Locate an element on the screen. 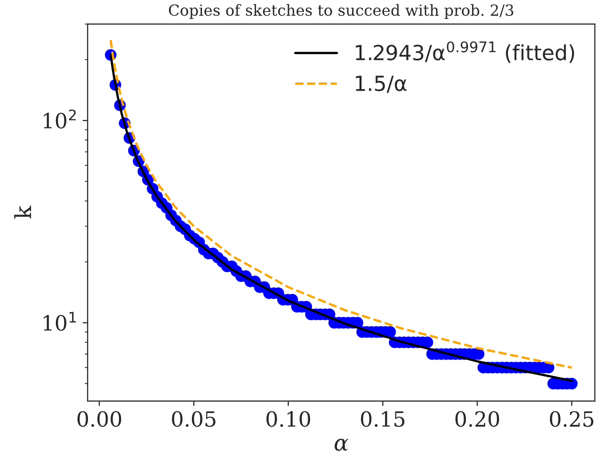 Image resolution: width=596 pixels, height=462 pixels. chart-title: Copies of sketches to succeed with prob. 2/3 is located at coordinates (341, 11).